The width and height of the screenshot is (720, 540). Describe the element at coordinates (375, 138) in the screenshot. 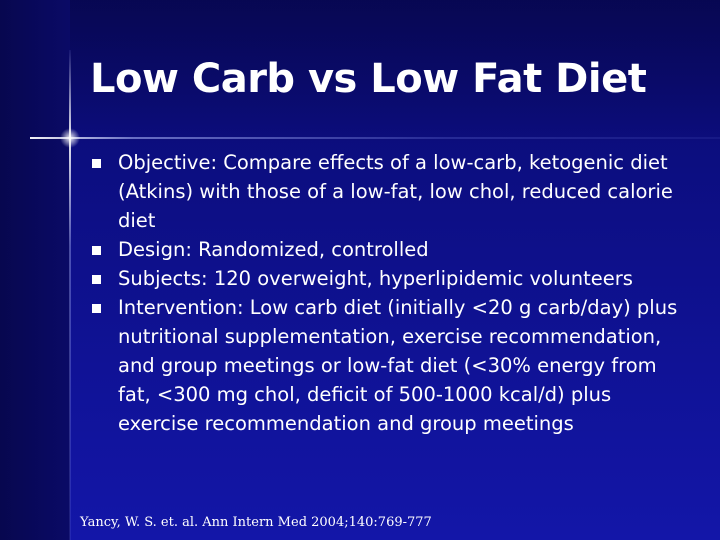

I see `horizontal-accent-line` at that location.